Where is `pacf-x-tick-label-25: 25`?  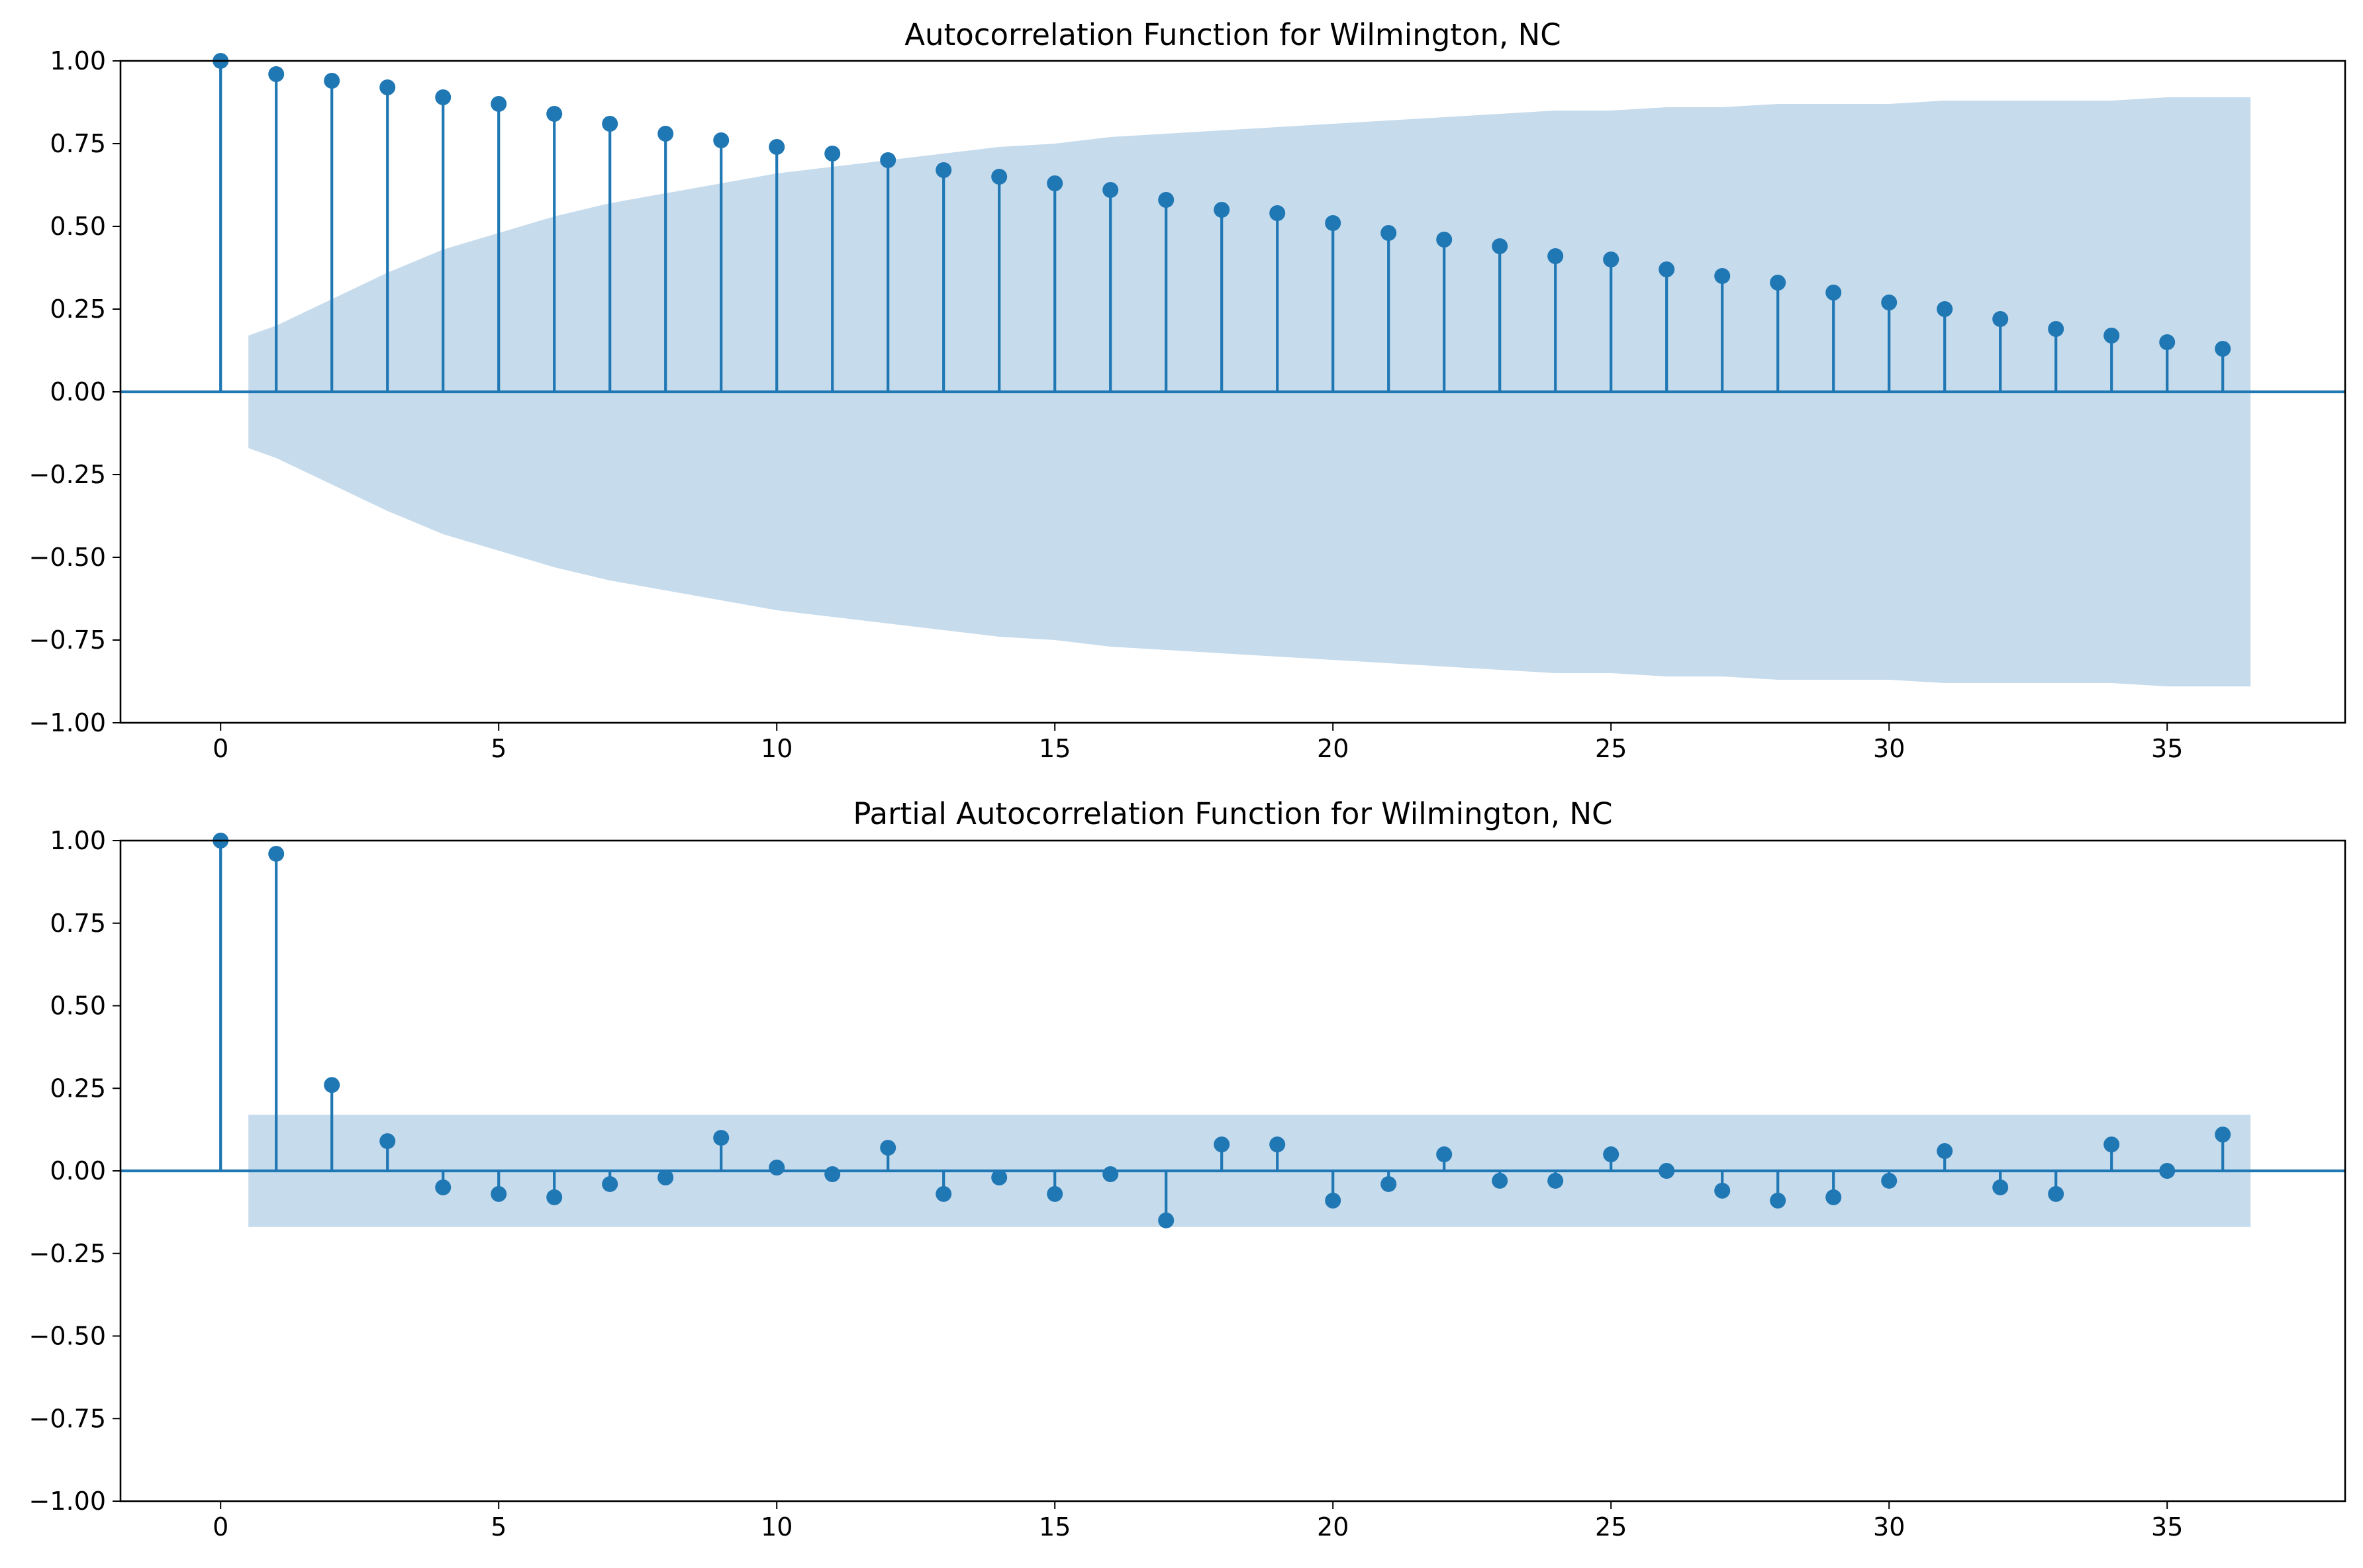
pacf-x-tick-label-25: 25 is located at coordinates (1611, 1527).